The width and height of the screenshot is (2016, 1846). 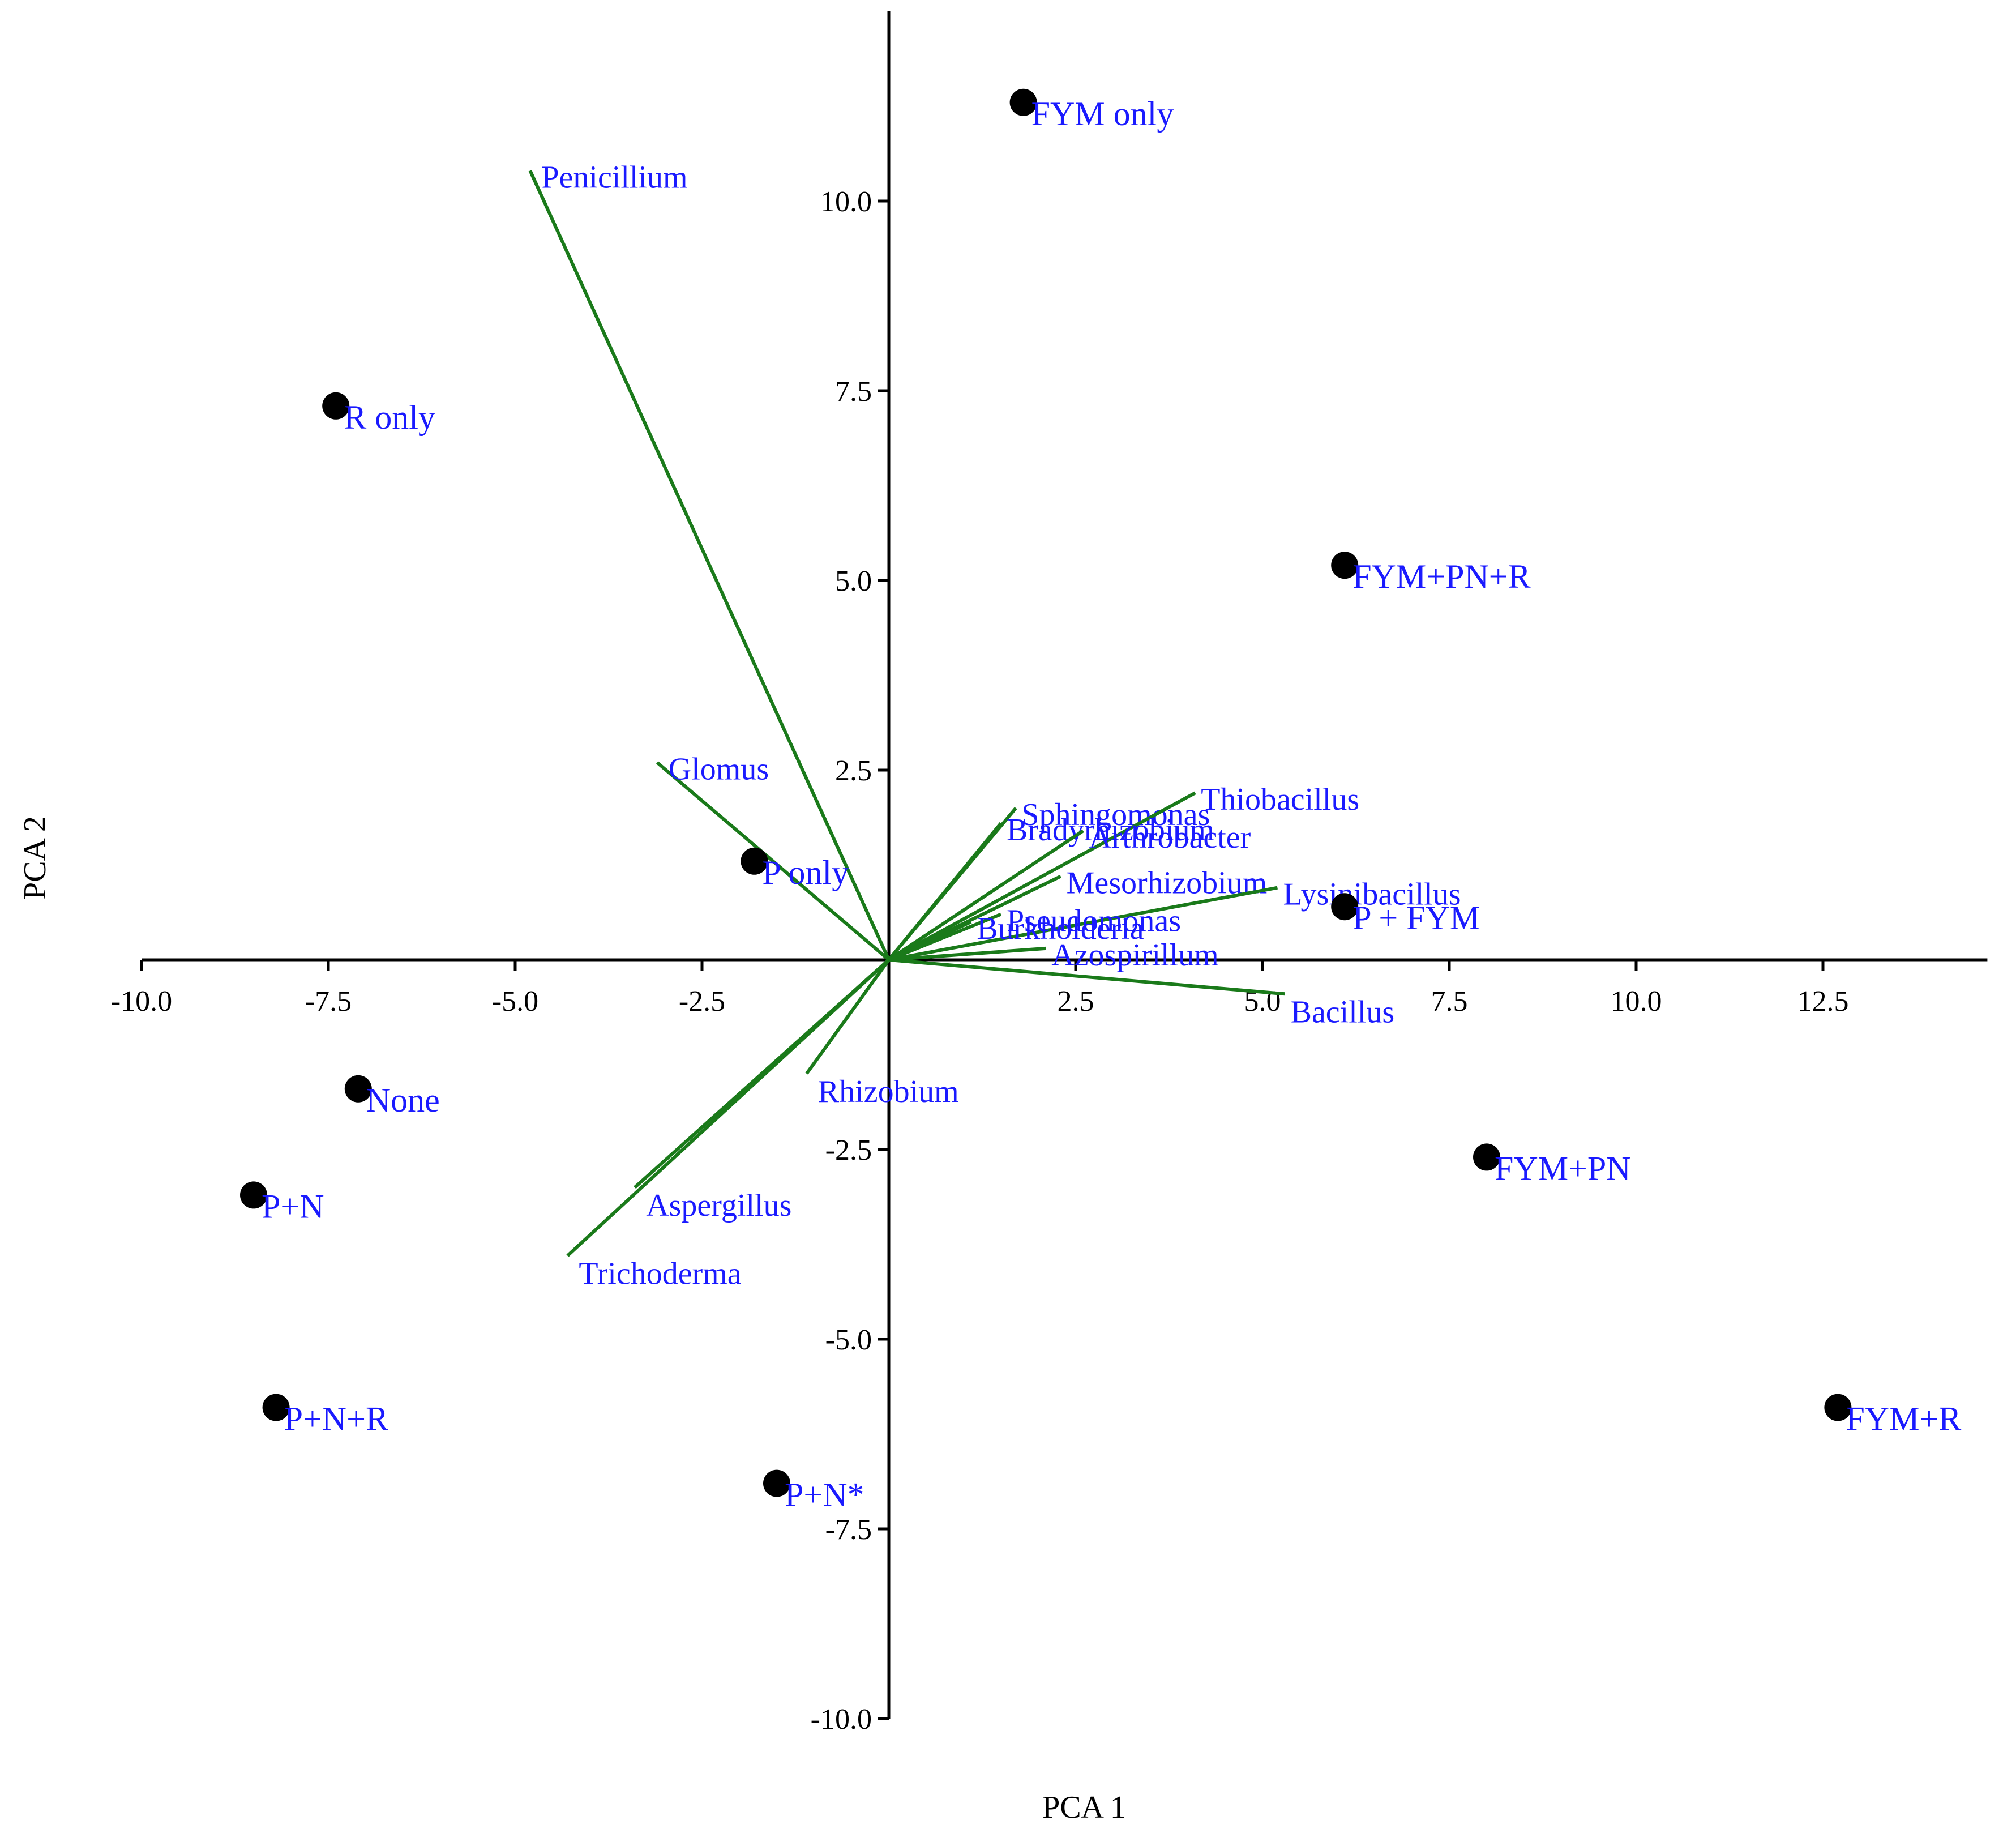 I want to click on sample-point-label: P+N, so click(x=293, y=1206).